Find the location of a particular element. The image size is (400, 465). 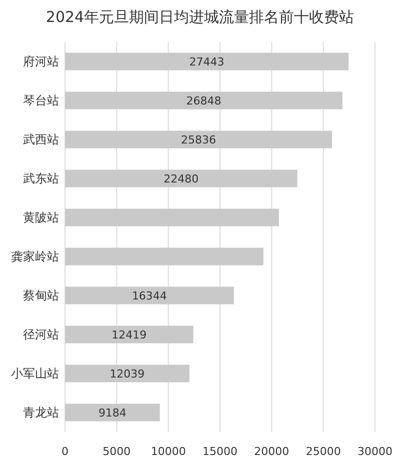

data-label: 12419 is located at coordinates (129, 335).